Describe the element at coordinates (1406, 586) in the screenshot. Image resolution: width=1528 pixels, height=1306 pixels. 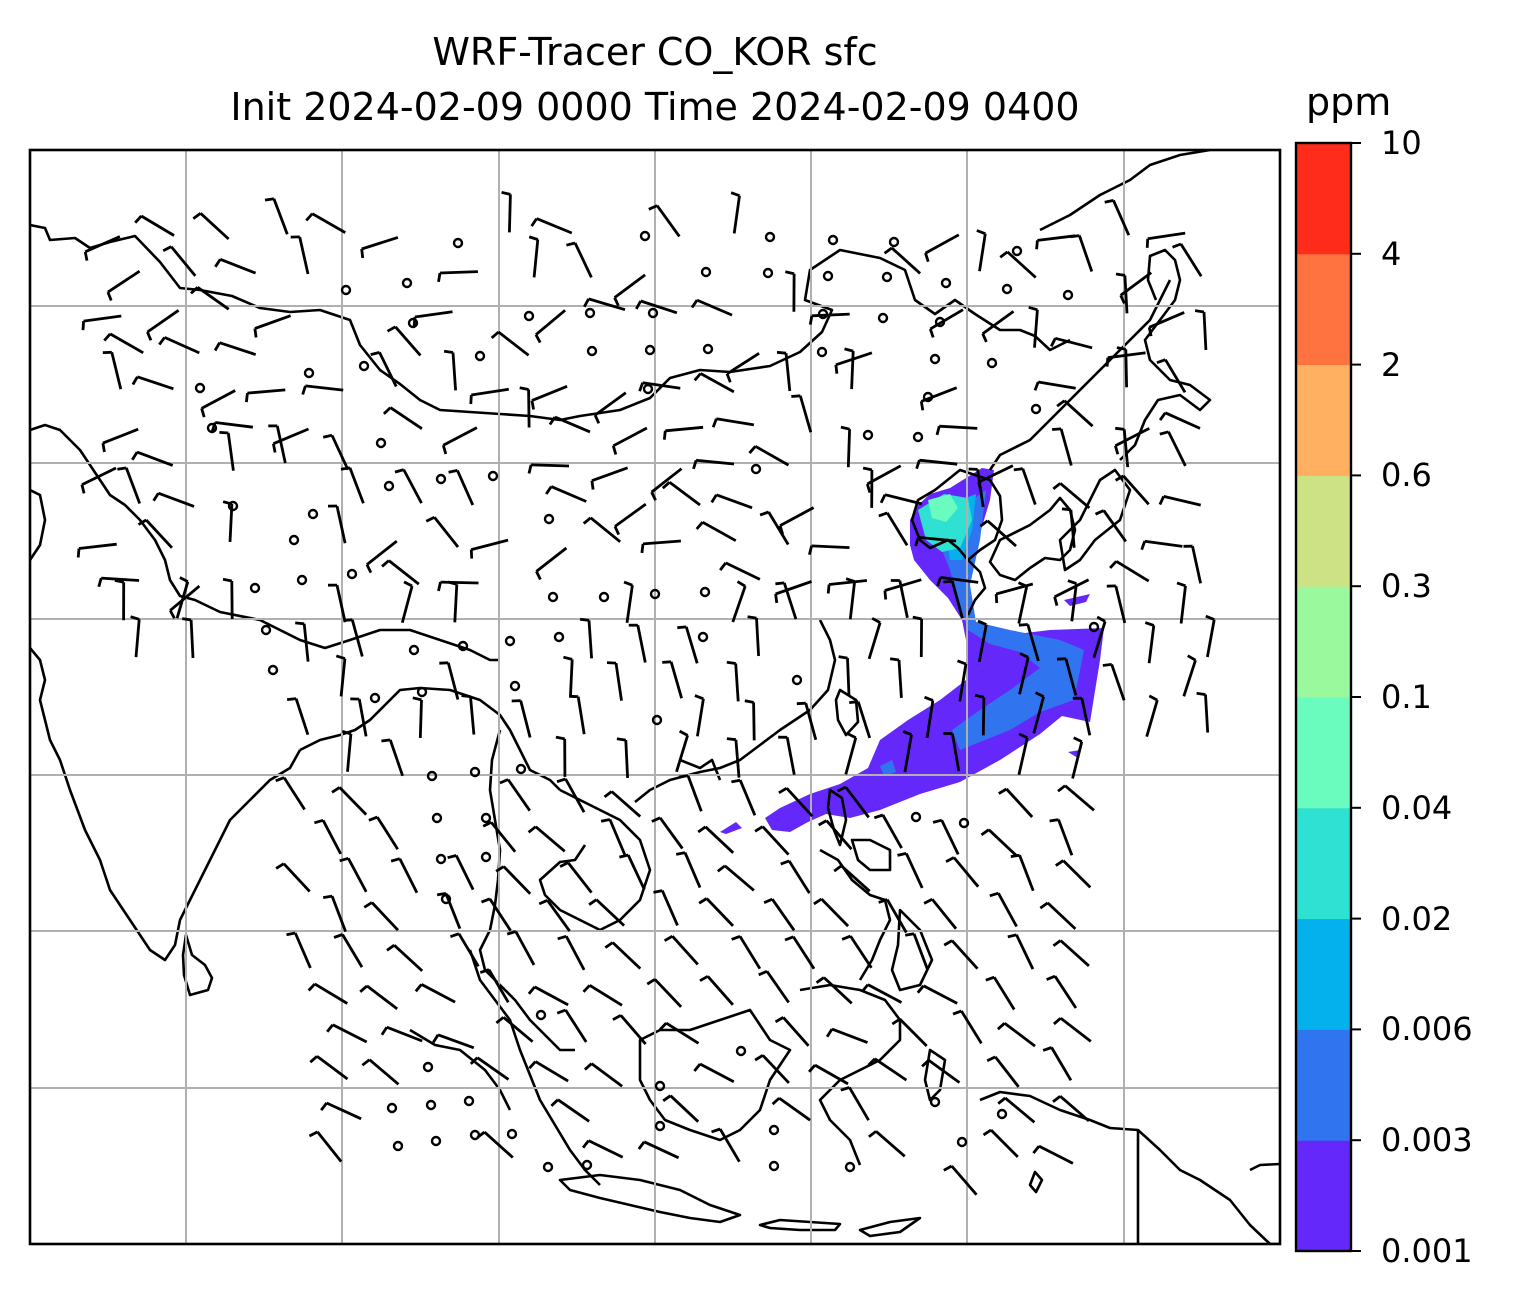
I see `colorbar-tick-label: 0.3` at that location.